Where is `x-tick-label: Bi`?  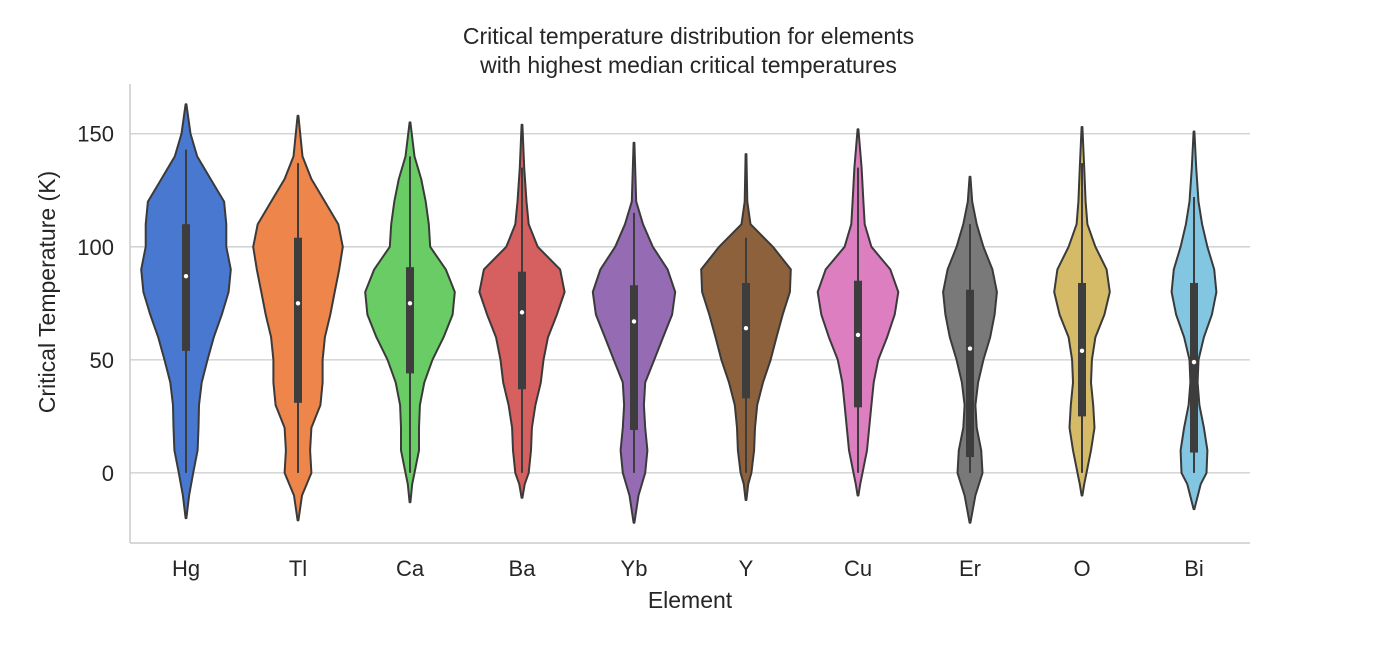 x-tick-label: Bi is located at coordinates (1194, 568).